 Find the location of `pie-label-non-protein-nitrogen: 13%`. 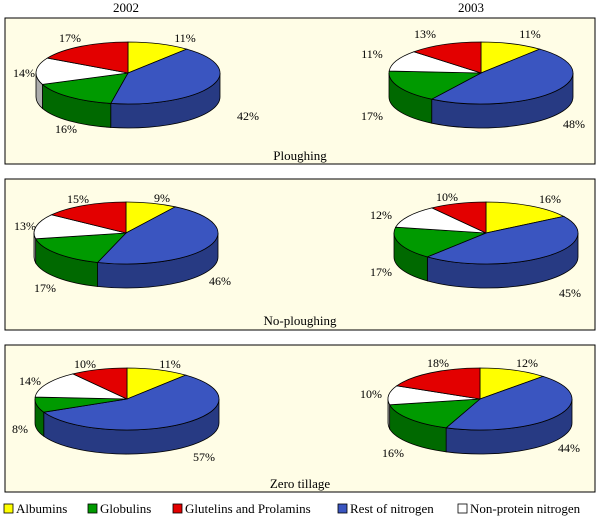

pie-label-non-protein-nitrogen: 13% is located at coordinates (25, 226).